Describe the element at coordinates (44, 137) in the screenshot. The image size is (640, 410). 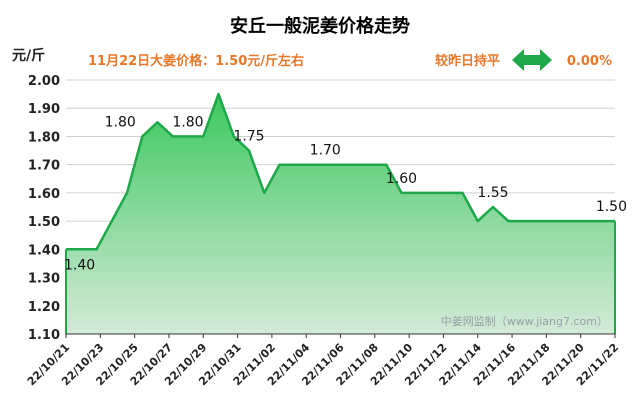
I see `y-tick-label: 1.80` at that location.